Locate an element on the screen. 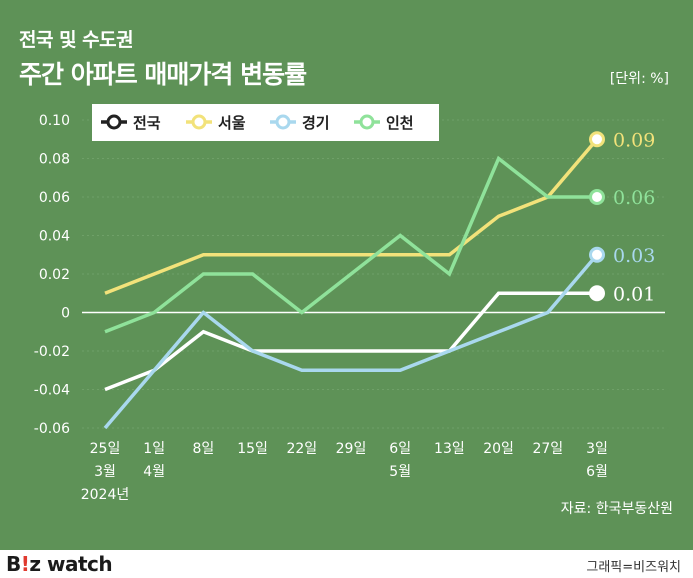  graphic-credit: 그래픽=비즈워치 is located at coordinates (633, 567).